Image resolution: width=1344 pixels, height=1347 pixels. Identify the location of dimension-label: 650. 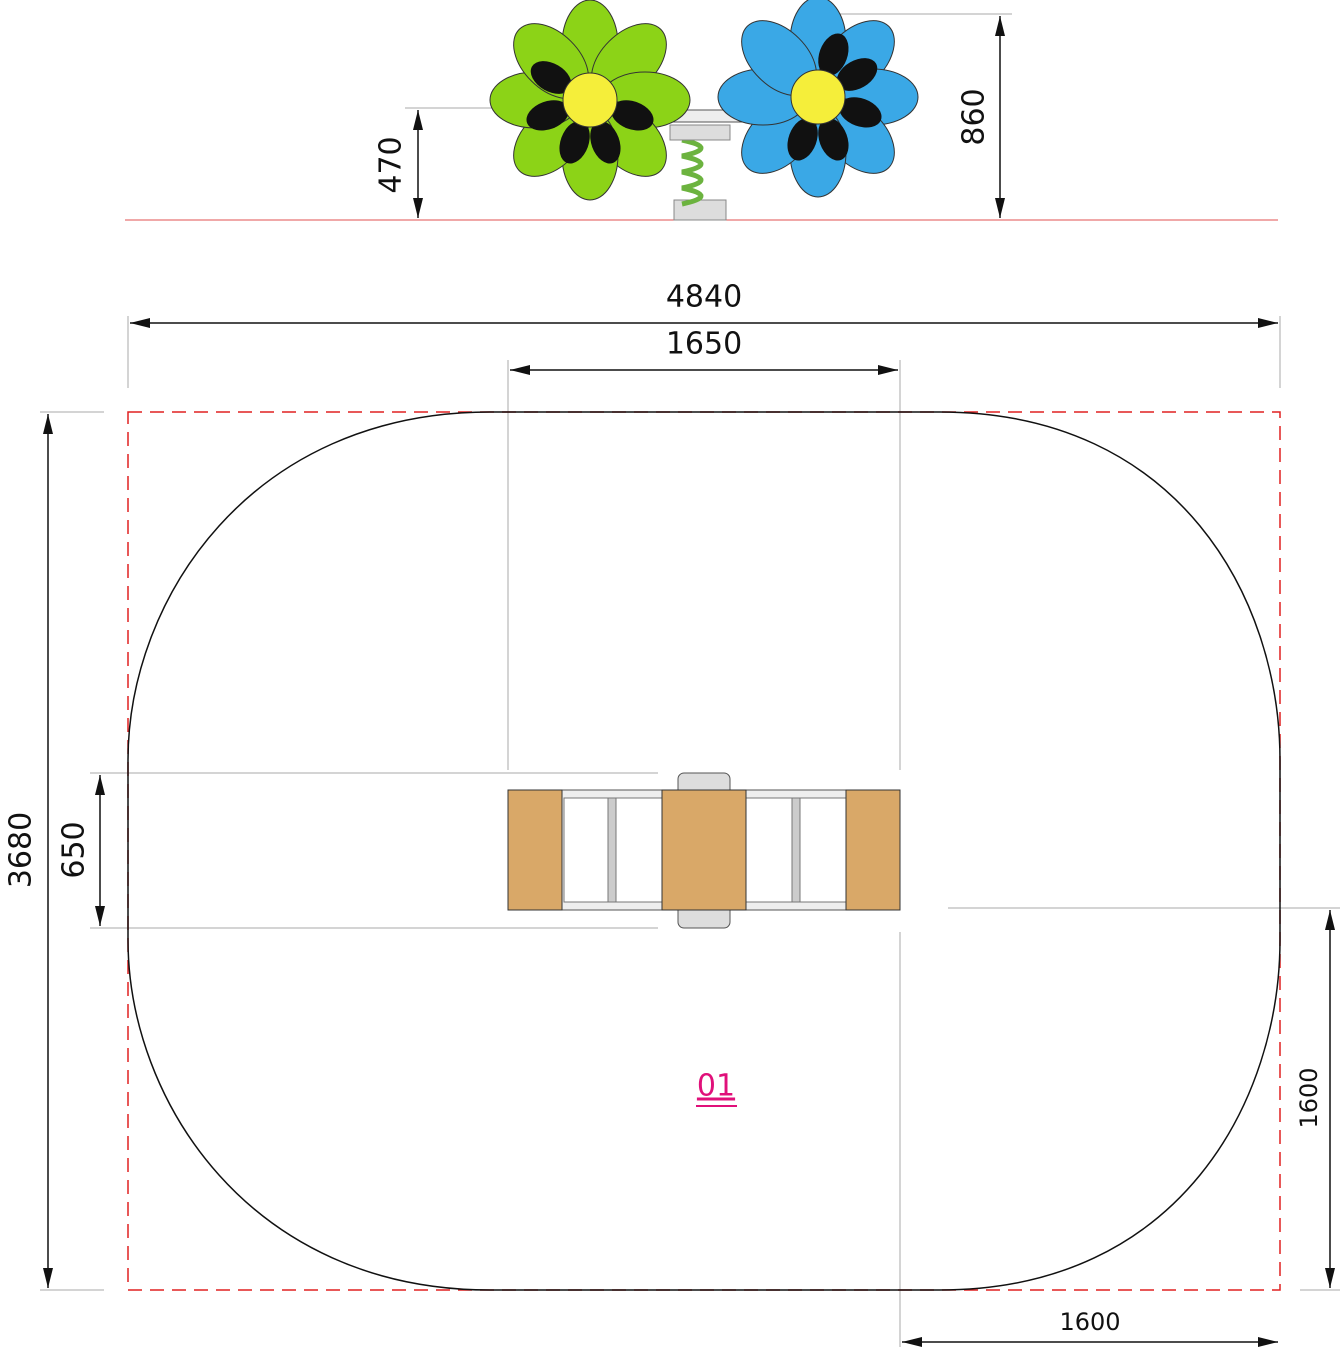
(74, 849).